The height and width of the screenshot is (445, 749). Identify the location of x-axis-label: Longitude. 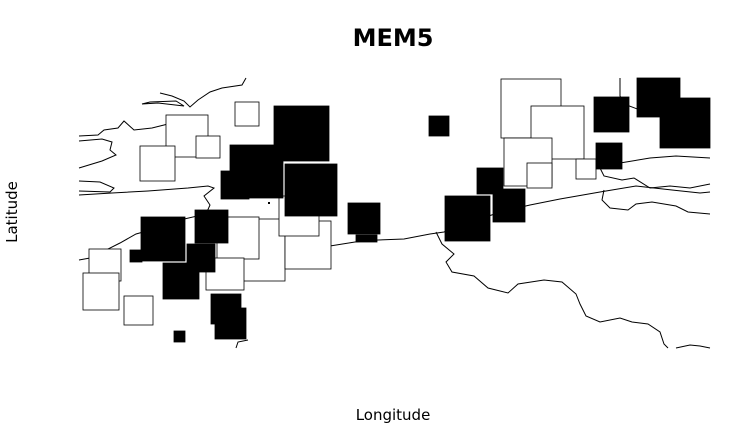
(393, 415).